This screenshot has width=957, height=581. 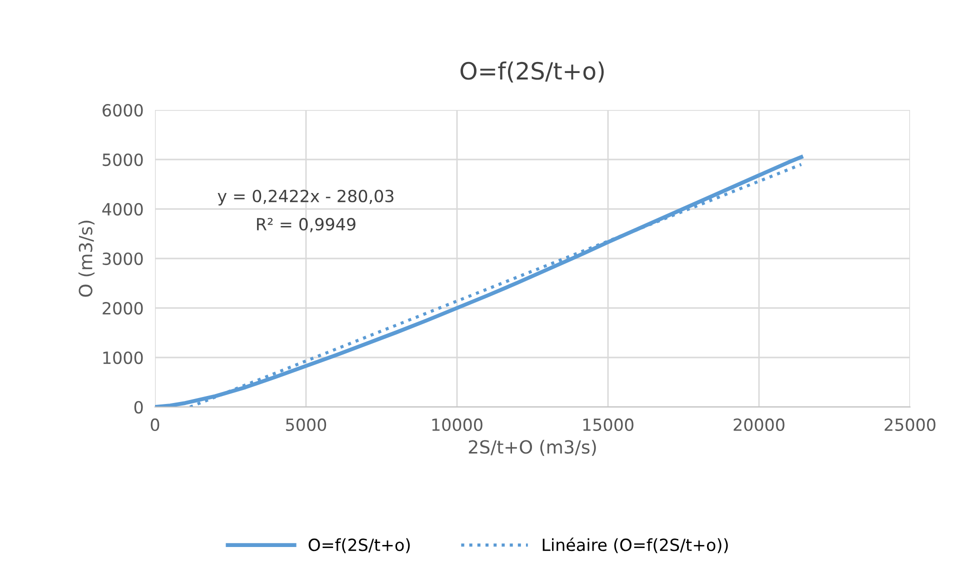 What do you see at coordinates (86, 258) in the screenshot?
I see `y-axis-title: O (m3/s)` at bounding box center [86, 258].